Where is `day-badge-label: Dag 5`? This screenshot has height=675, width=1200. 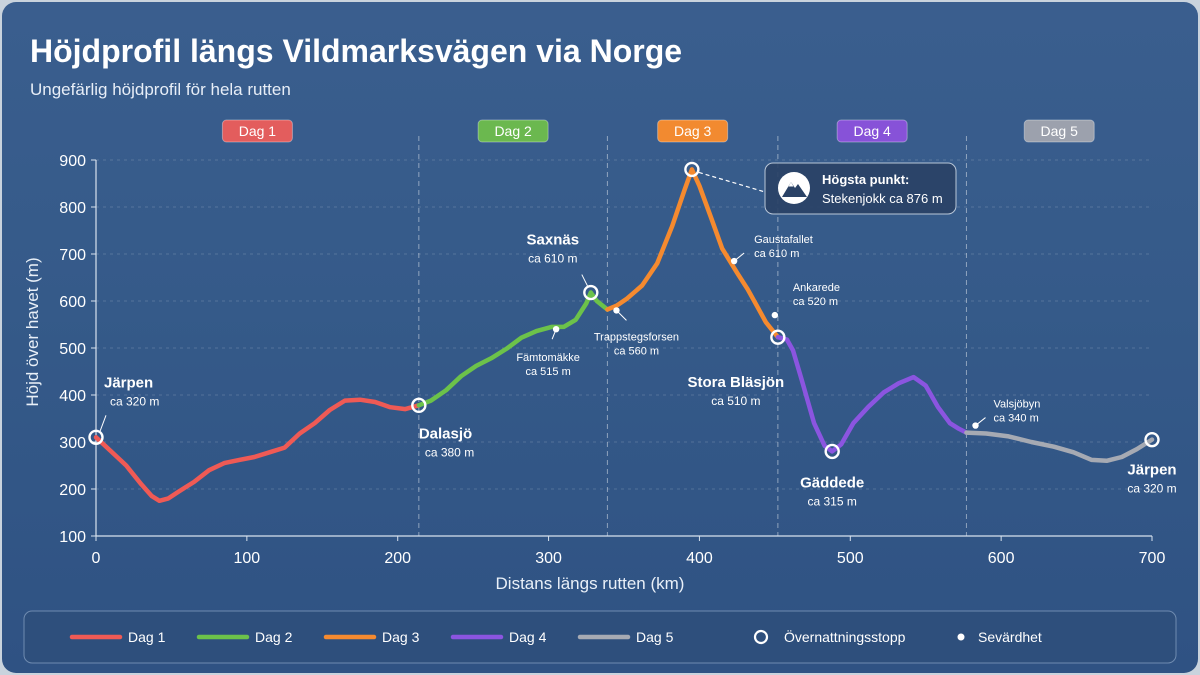 day-badge-label: Dag 5 is located at coordinates (1060, 131).